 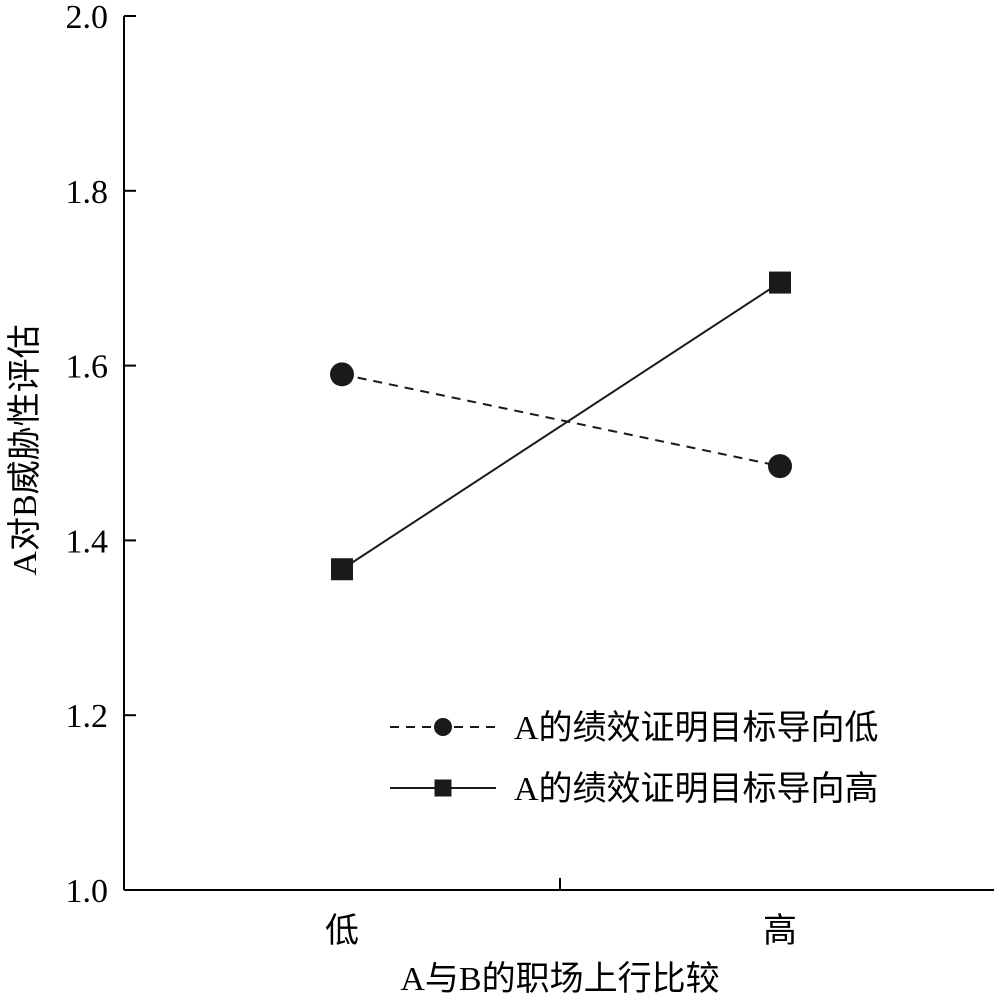 I want to click on y-tick-label: 1.4, so click(x=87, y=541).